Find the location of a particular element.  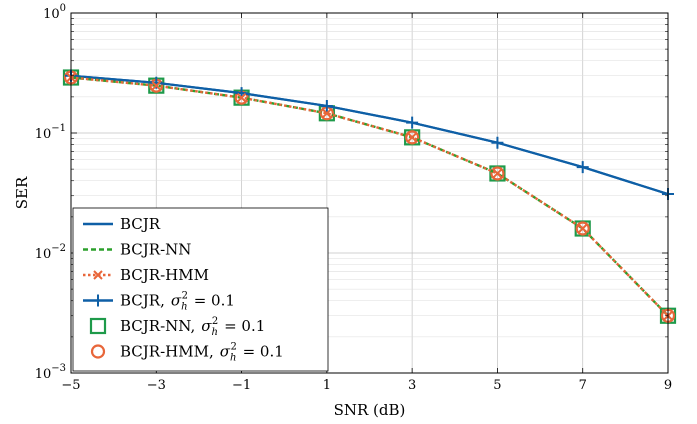

legend-entry: BCJR-NN is located at coordinates (137, 250).